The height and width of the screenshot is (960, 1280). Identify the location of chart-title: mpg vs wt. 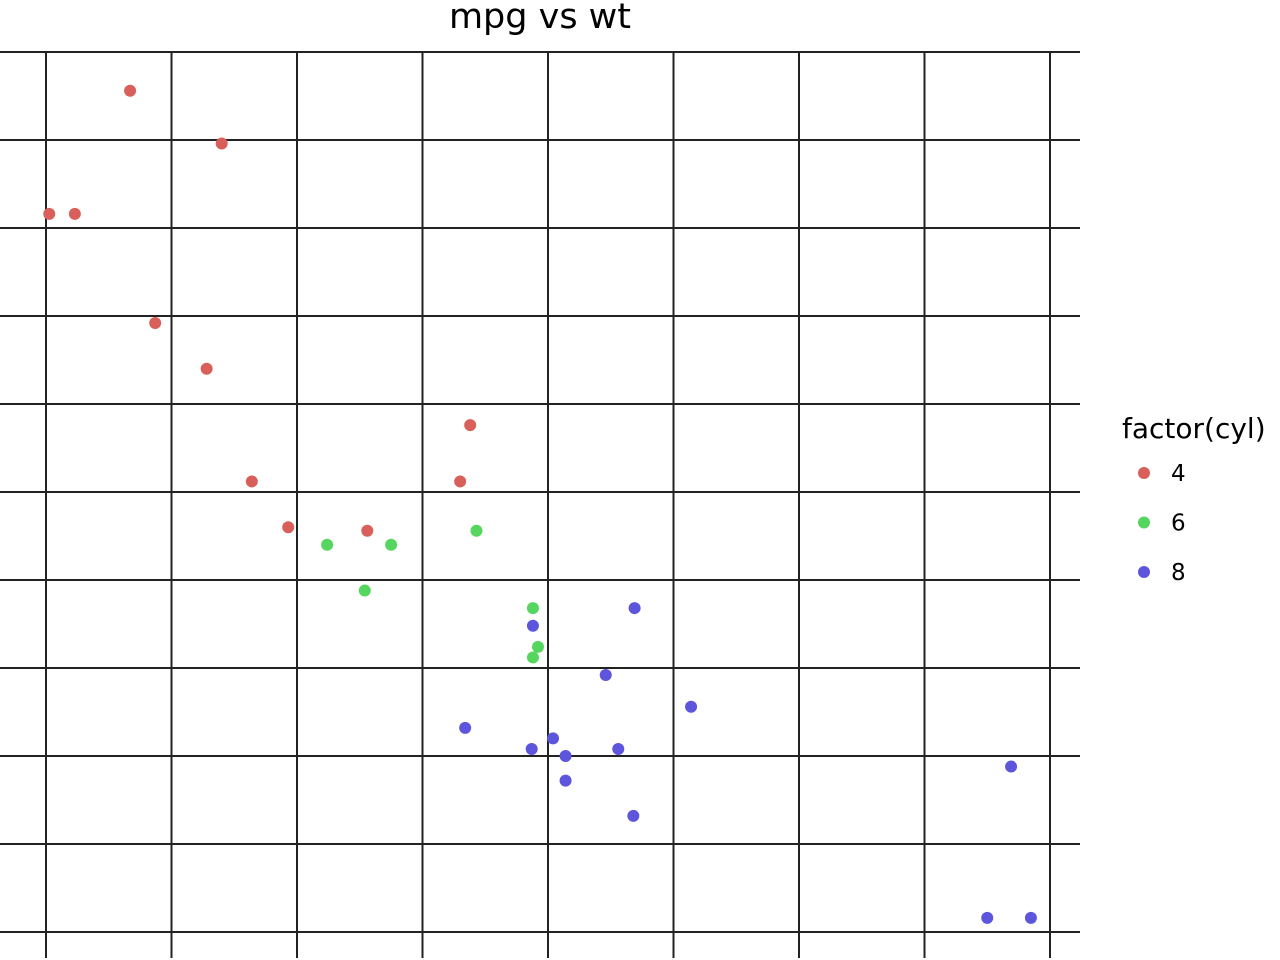
(540, 18).